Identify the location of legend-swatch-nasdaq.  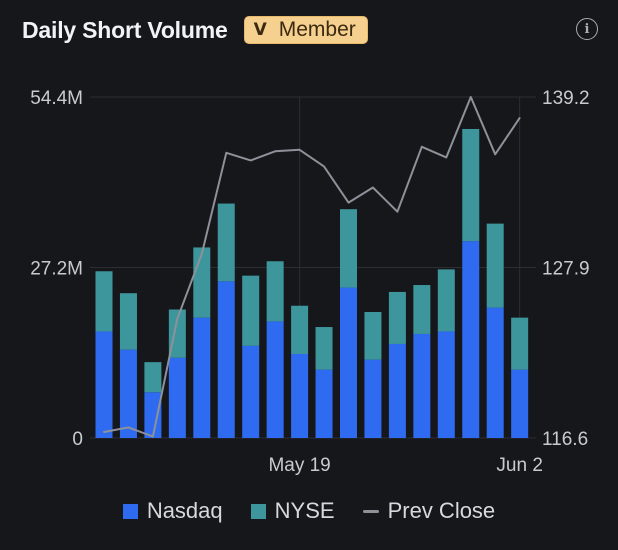
(130, 511).